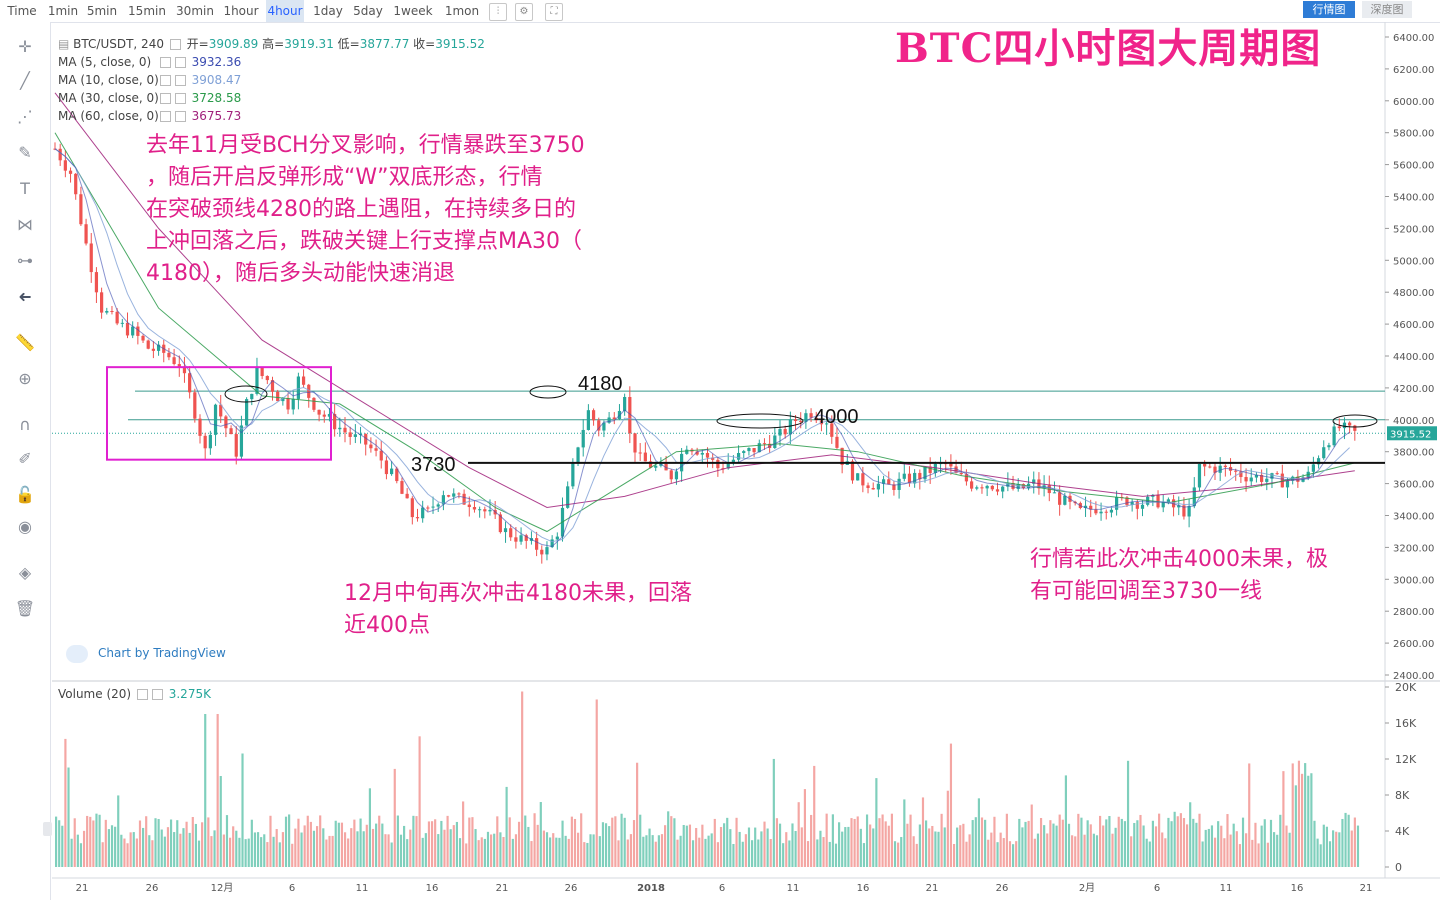  What do you see at coordinates (149, 62) in the screenshot?
I see `ma5-legend-row: MA (5, close, 0) 3932.36` at bounding box center [149, 62].